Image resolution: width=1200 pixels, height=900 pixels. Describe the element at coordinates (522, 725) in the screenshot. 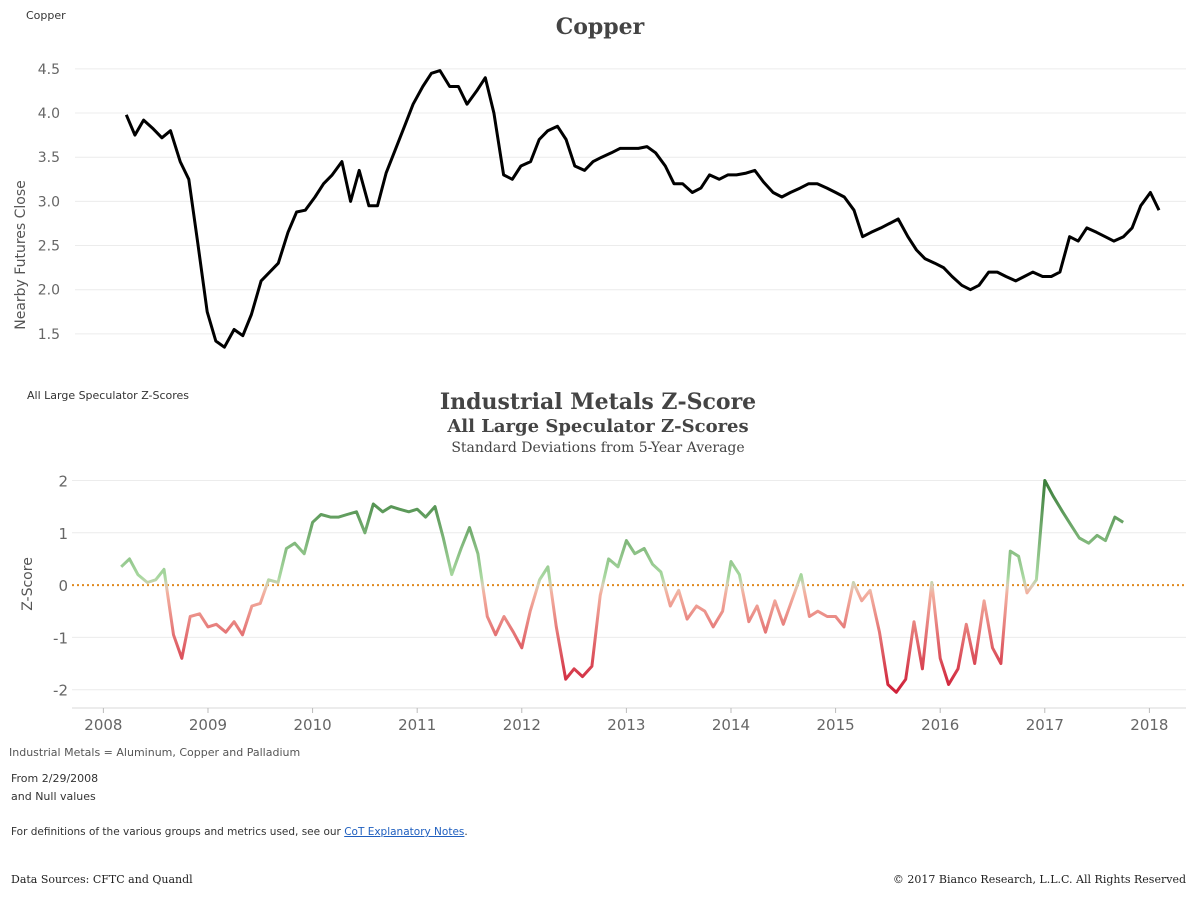

I see `zscore-x-tick-label: 2012` at that location.